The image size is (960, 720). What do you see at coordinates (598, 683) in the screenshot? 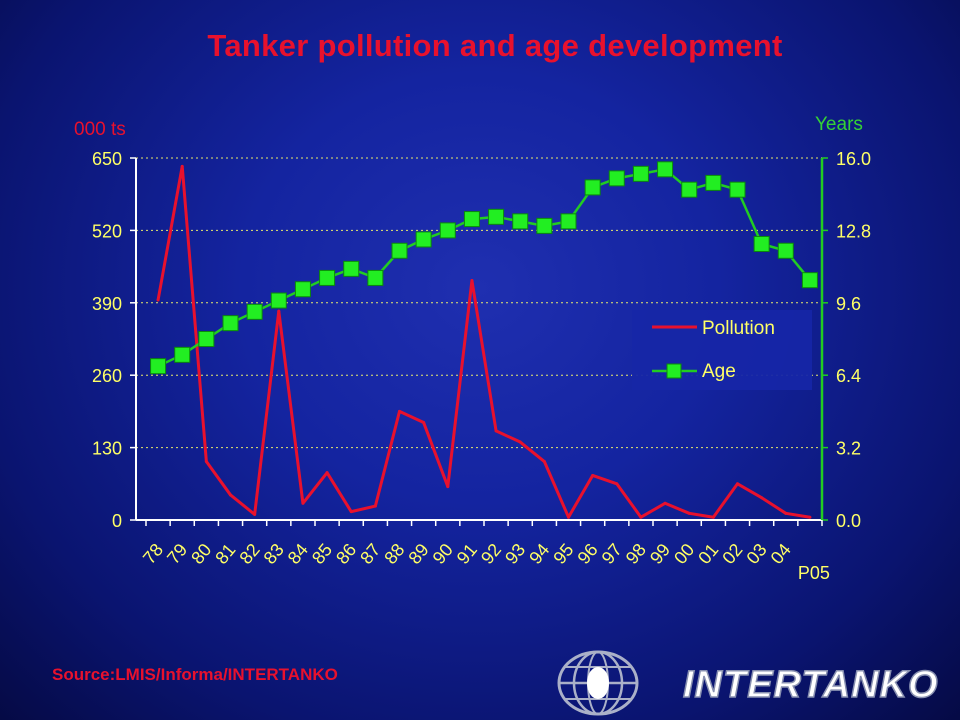
I see `globe-icon` at bounding box center [598, 683].